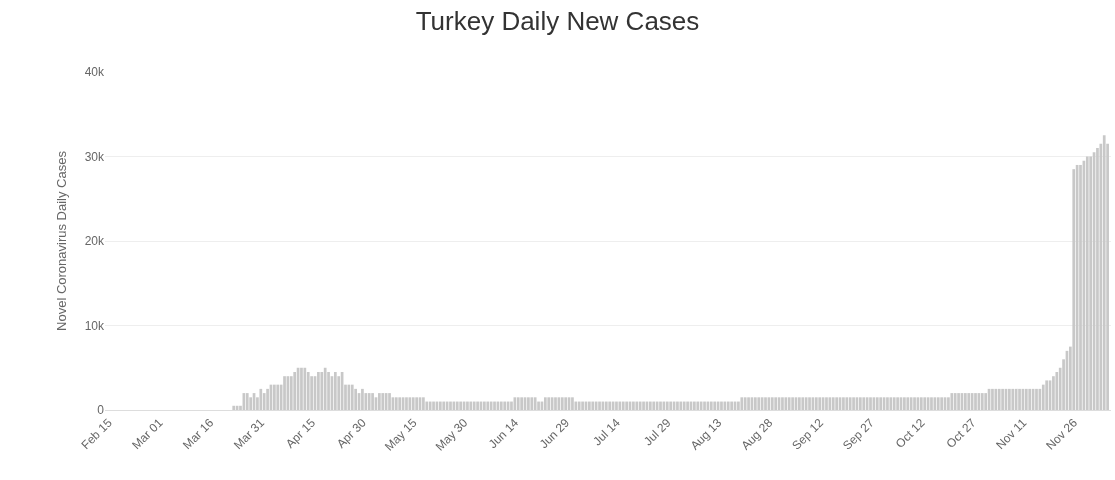 The width and height of the screenshot is (1115, 480). Describe the element at coordinates (607, 432) in the screenshot. I see `x-tick-label: Jul 14` at that location.